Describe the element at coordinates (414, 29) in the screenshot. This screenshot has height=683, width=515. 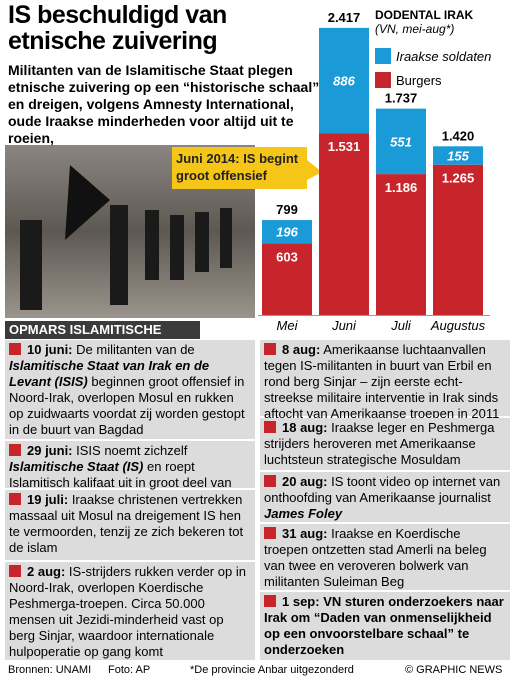
I see `chart-subtitle: (VN, mei-aug*)` at that location.